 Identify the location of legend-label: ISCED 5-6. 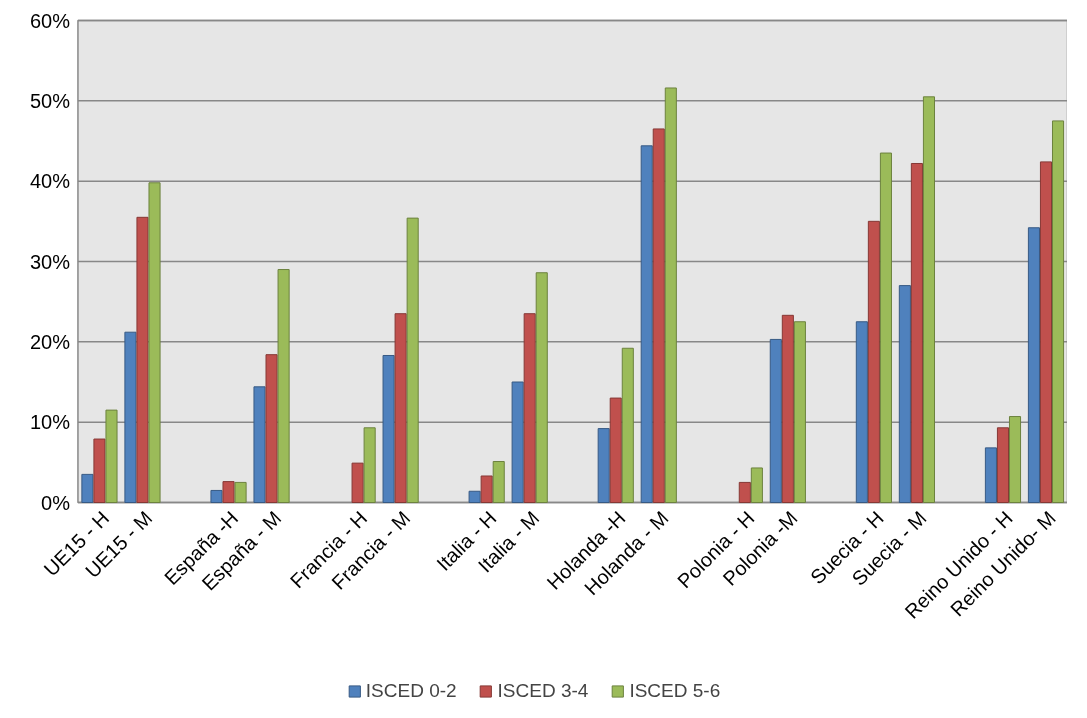
(675, 691).